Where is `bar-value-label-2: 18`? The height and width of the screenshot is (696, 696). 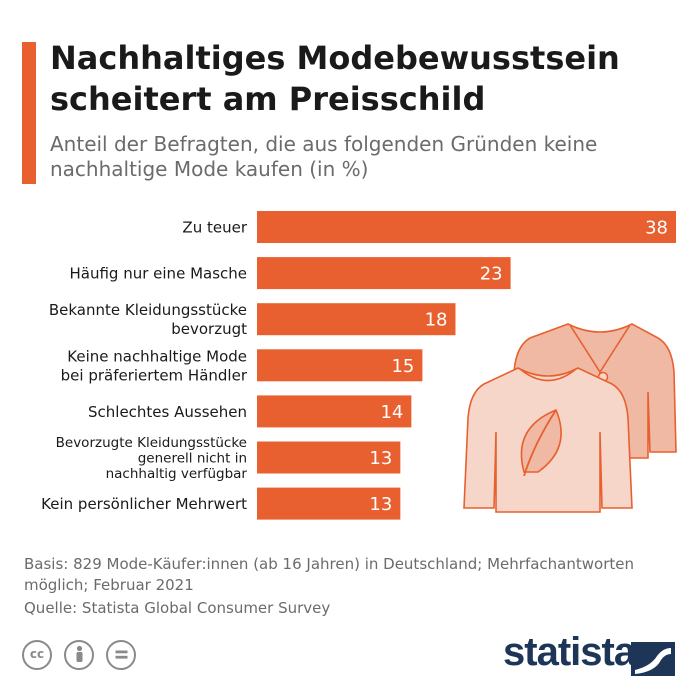 bar-value-label-2: 18 is located at coordinates (436, 320).